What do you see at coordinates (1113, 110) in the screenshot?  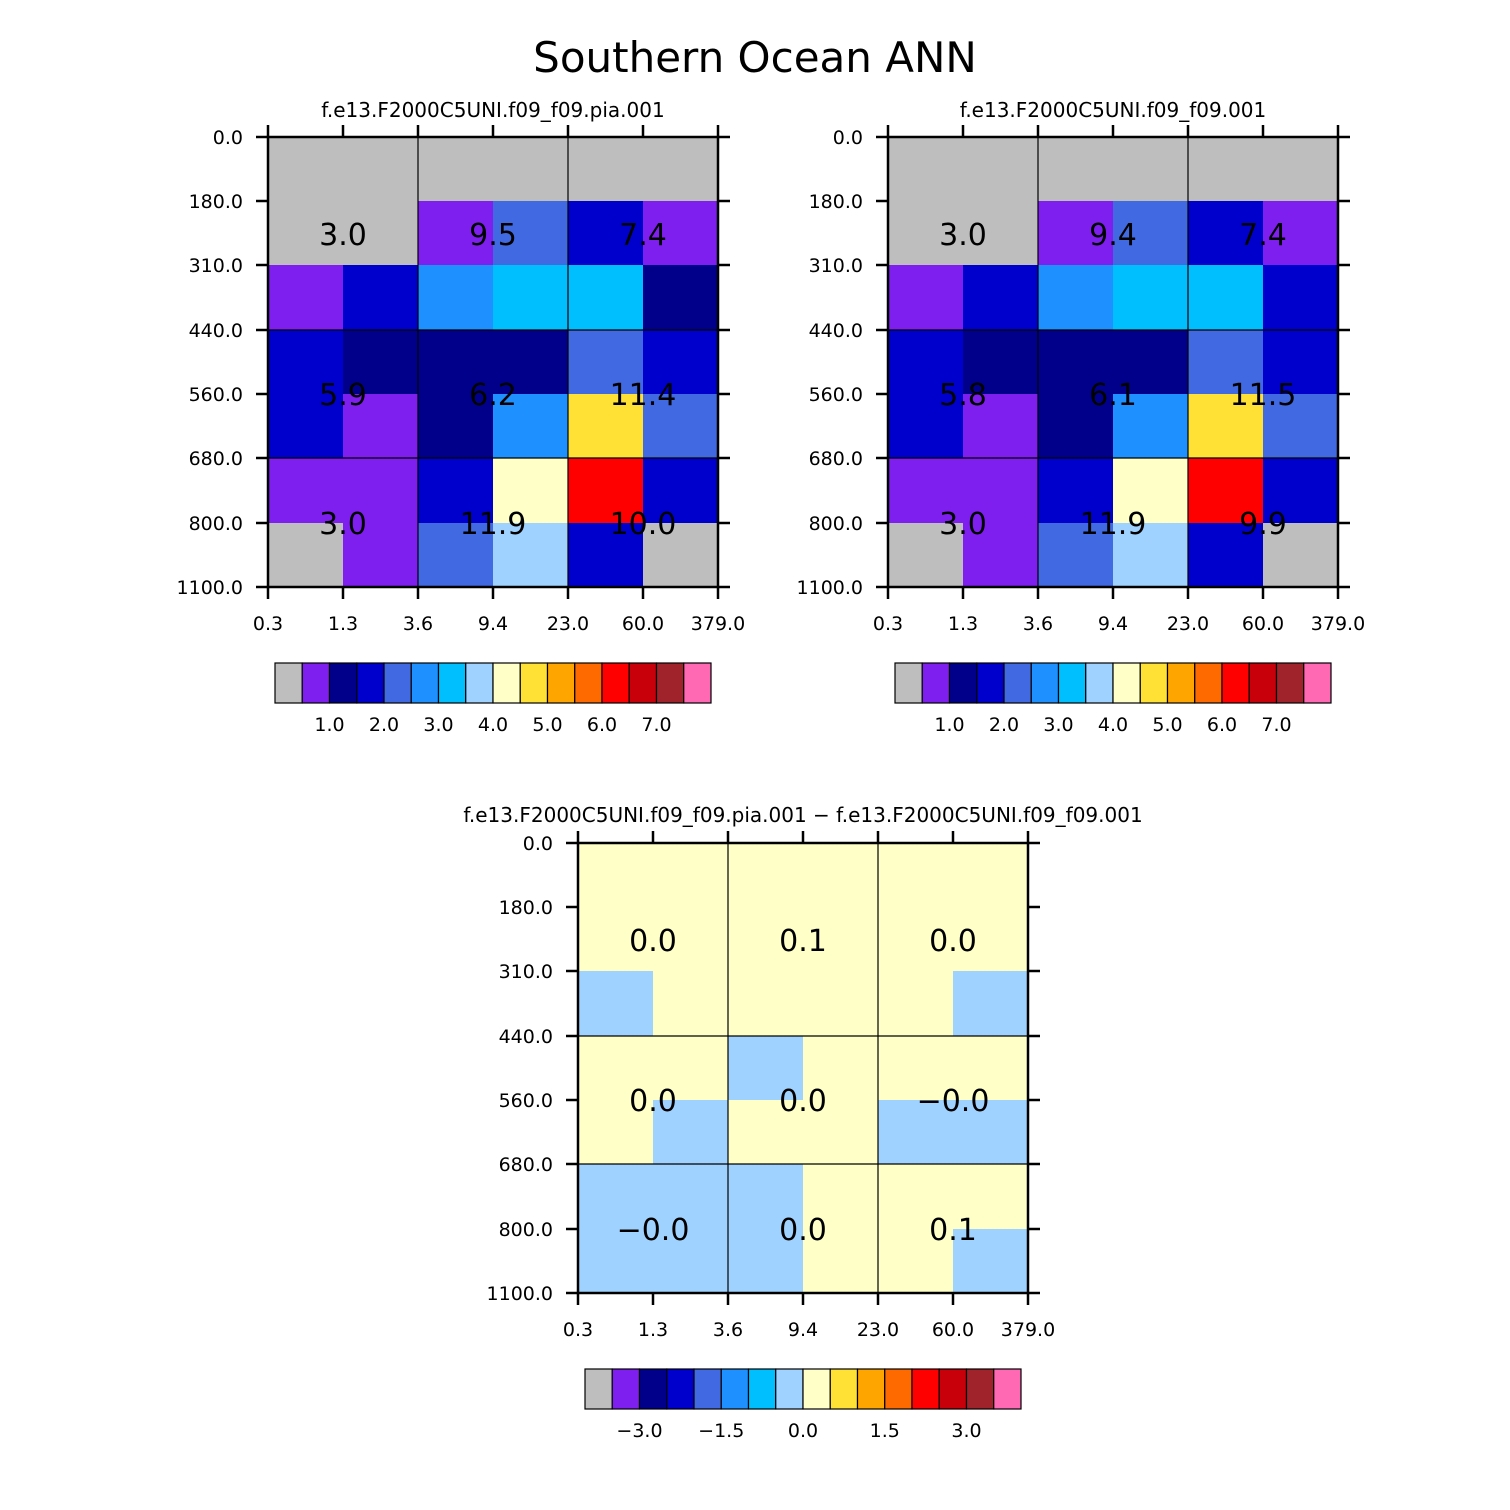 I see `panel-title: f.e13.F2000C5UNI.f09_f09.001` at bounding box center [1113, 110].